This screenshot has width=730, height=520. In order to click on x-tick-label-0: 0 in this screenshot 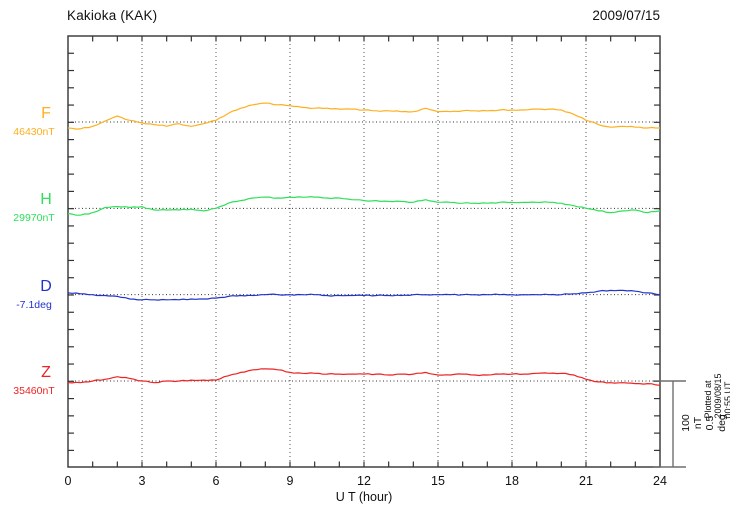, I will do `click(68, 481)`.